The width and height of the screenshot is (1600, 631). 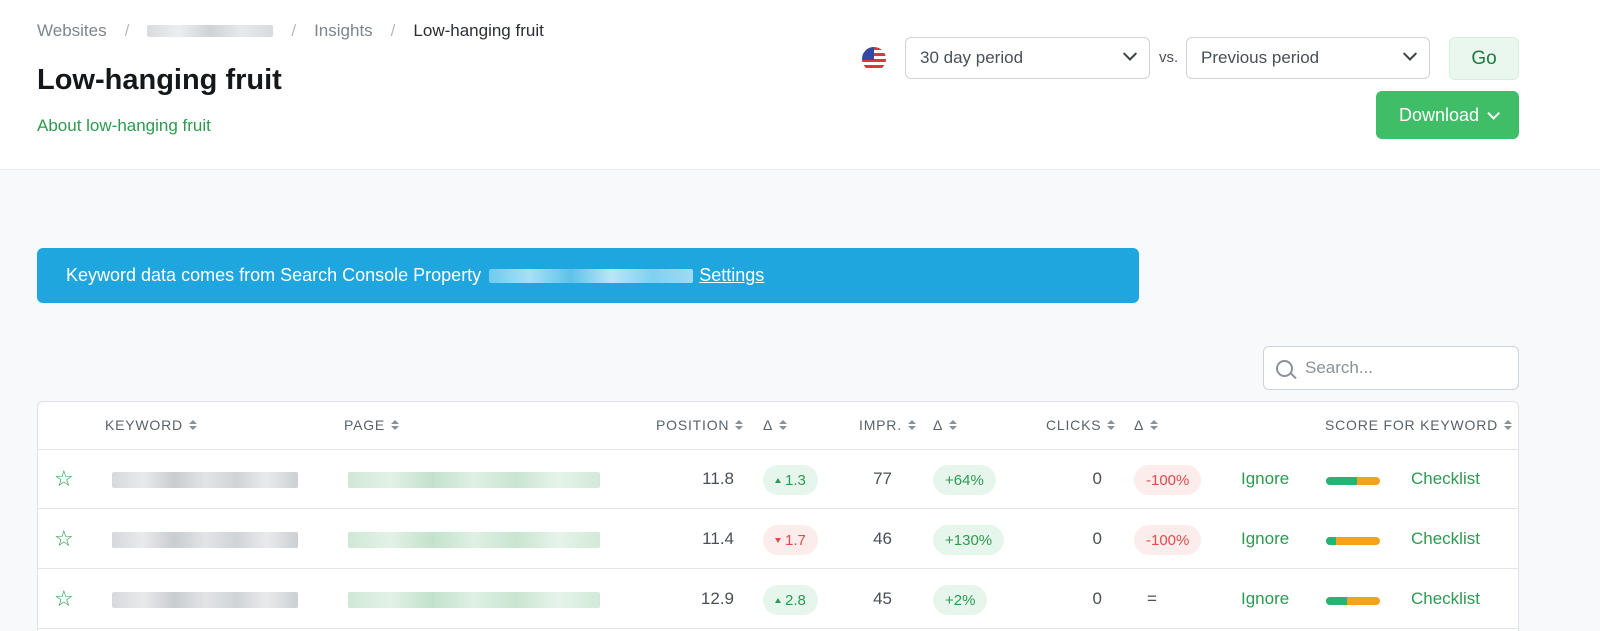 I want to click on vs-label: vs., so click(x=1169, y=57).